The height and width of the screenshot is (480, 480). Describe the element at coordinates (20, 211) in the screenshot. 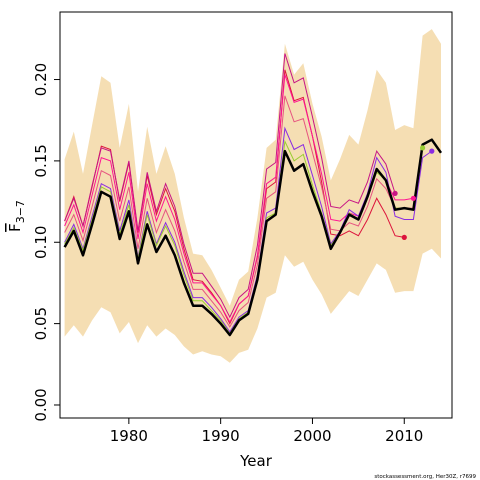

I see `y-axis-title-subscript: 3−7` at that location.